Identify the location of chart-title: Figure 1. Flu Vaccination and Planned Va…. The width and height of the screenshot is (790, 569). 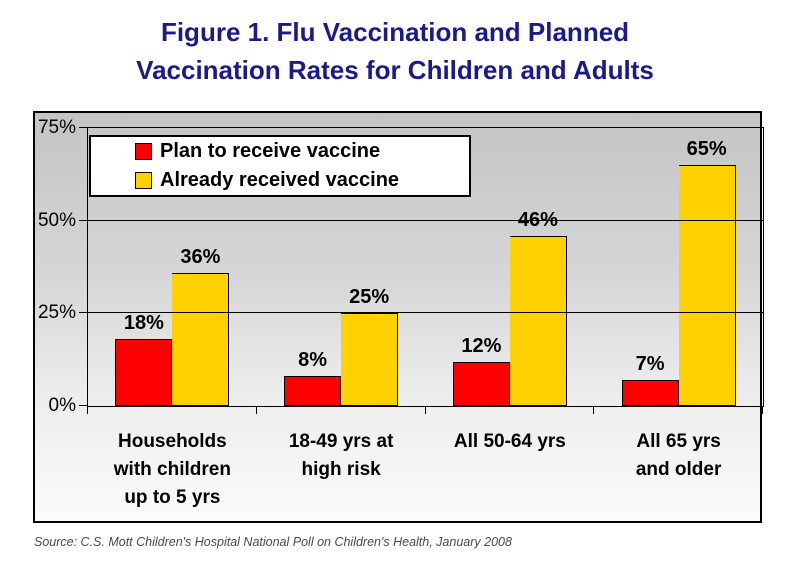
(395, 51).